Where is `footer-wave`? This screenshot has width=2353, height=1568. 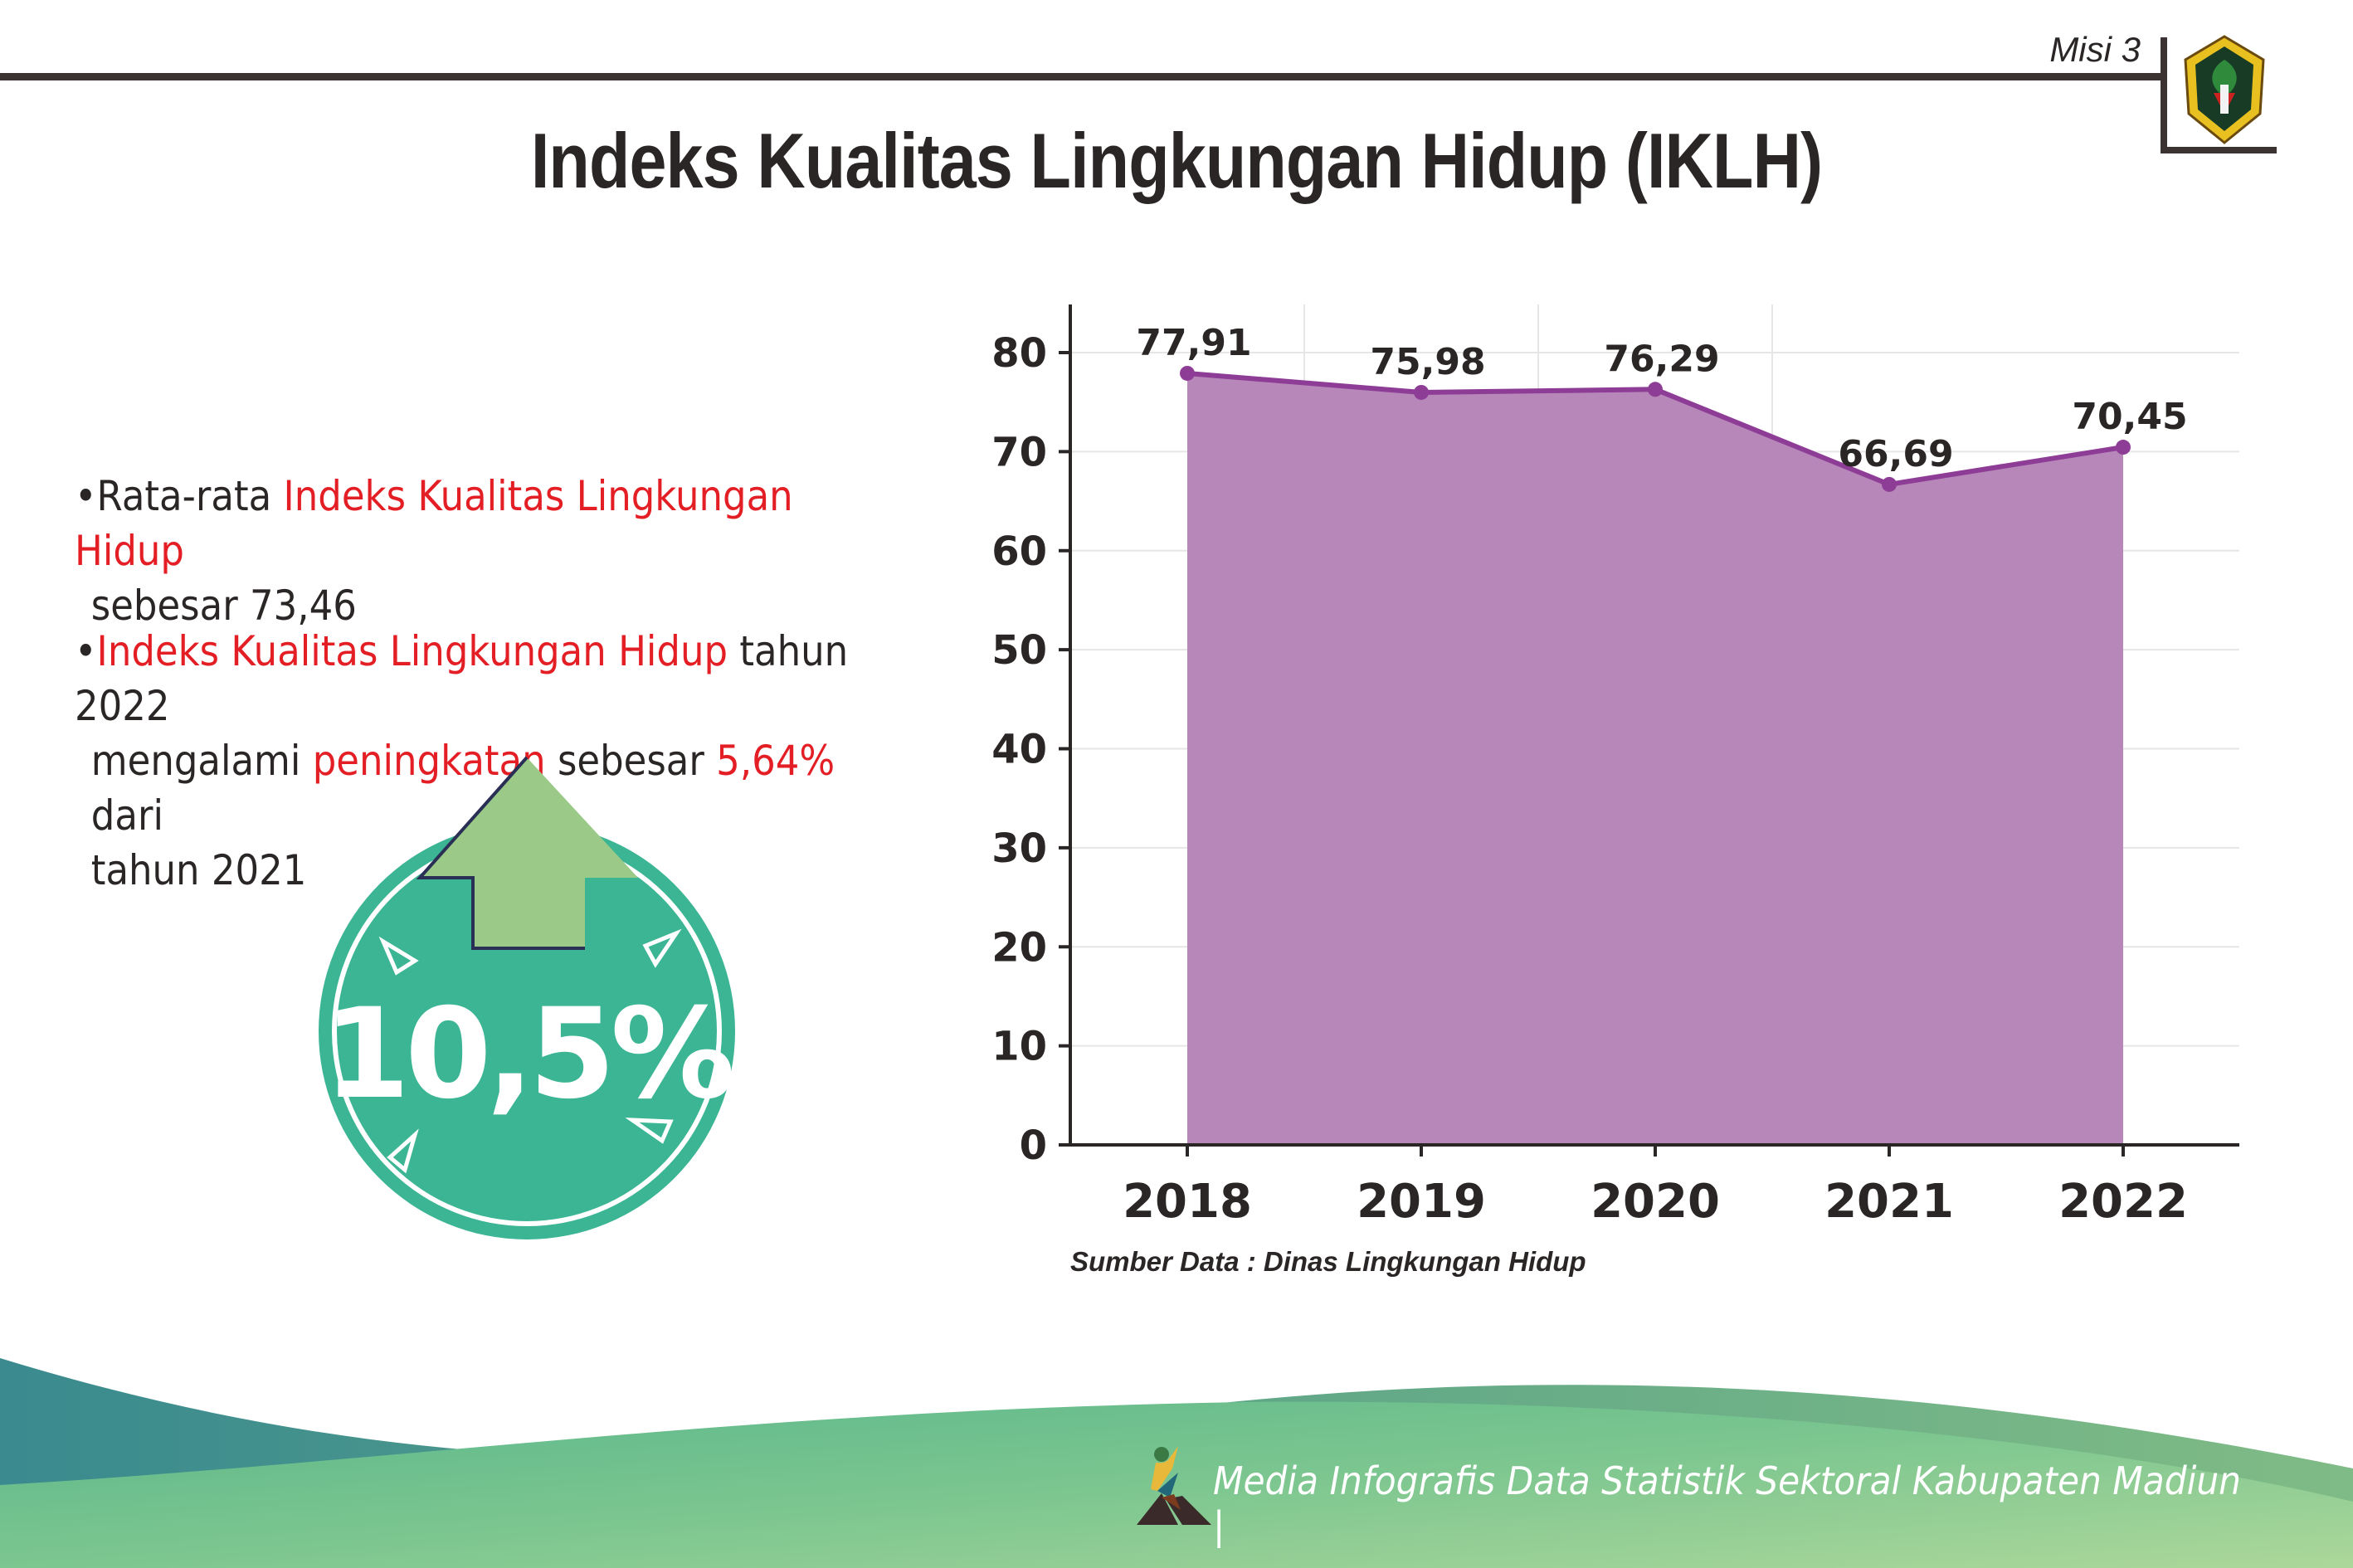 footer-wave is located at coordinates (1176, 1463).